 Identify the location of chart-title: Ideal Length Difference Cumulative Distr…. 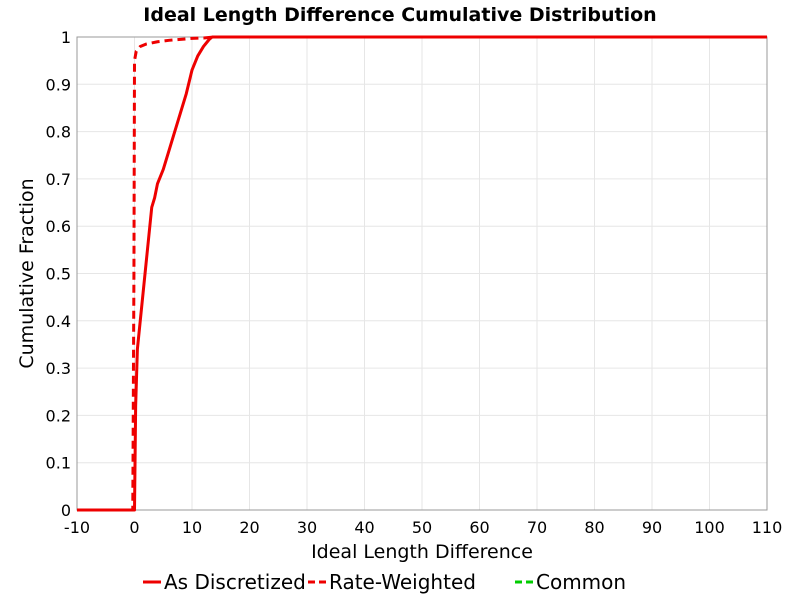
(399, 15).